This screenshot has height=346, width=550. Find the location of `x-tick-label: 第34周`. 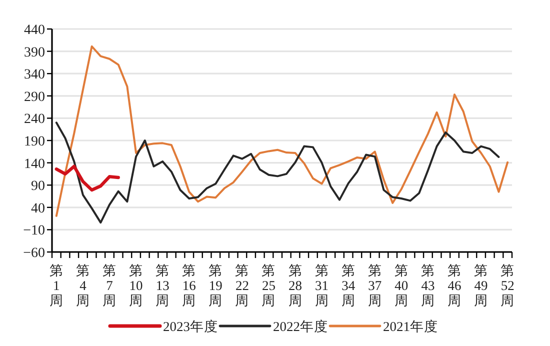

x-tick-label: 第34周 is located at coordinates (348, 285).